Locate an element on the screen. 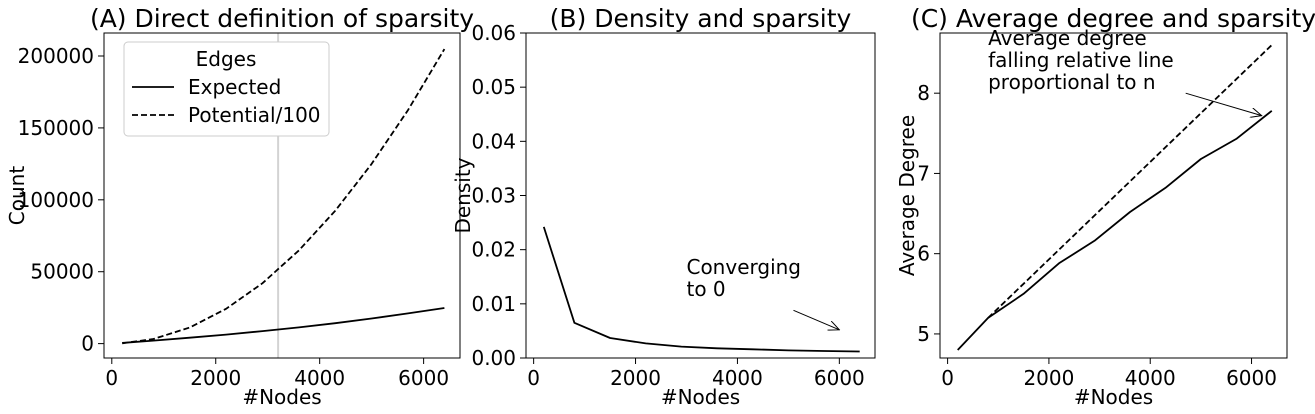 The height and width of the screenshot is (414, 1315). legend-box is located at coordinates (226, 89).